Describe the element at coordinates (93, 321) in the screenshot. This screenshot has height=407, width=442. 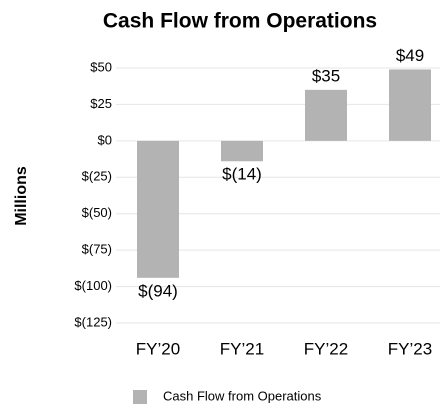
I see `y-tick-label: $(125)` at that location.